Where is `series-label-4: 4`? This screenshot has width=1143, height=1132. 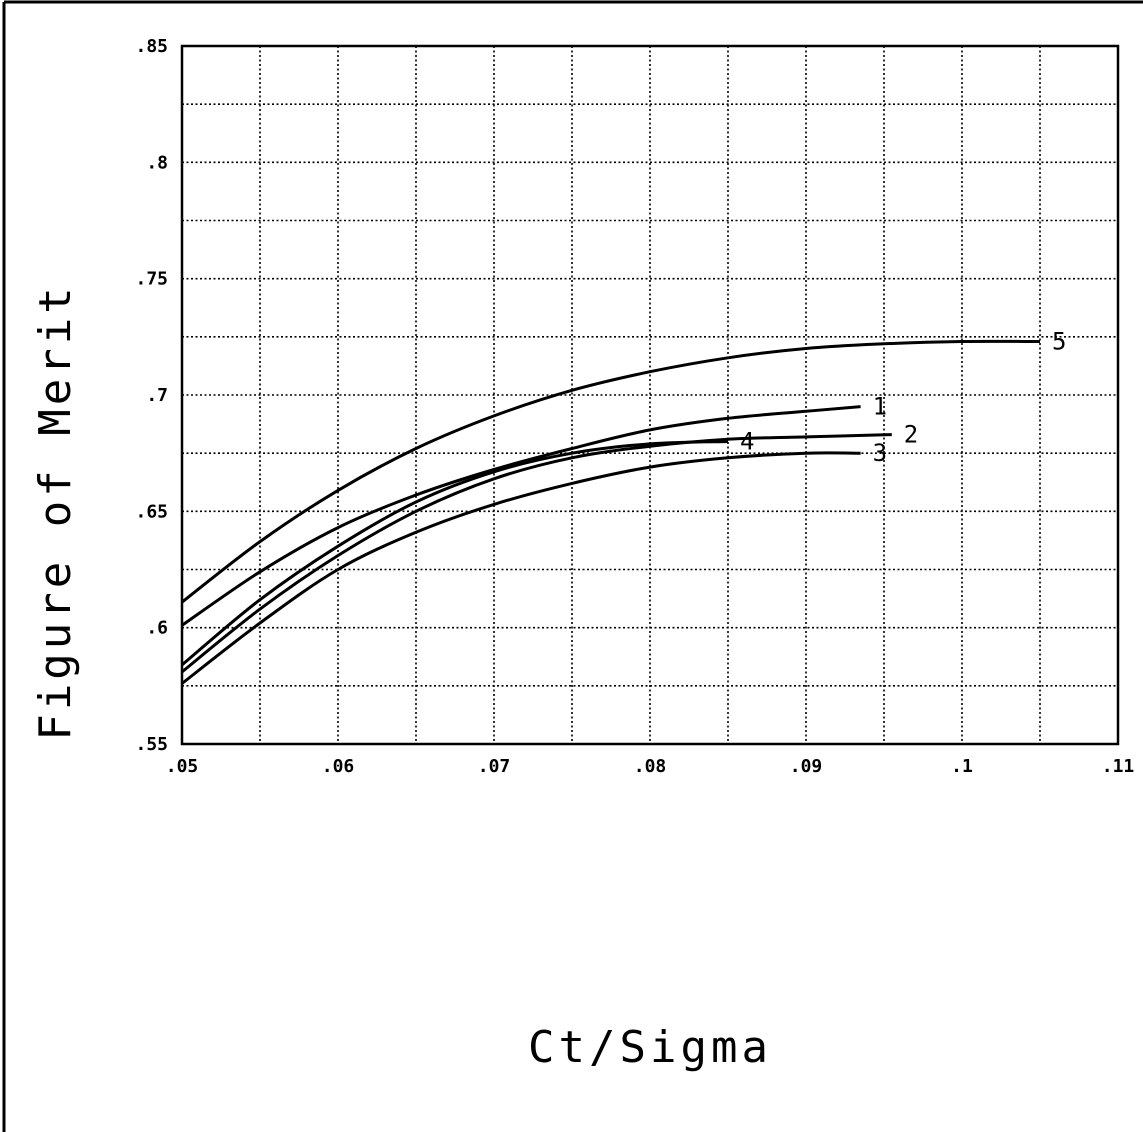
series-label-4: 4 is located at coordinates (747, 442).